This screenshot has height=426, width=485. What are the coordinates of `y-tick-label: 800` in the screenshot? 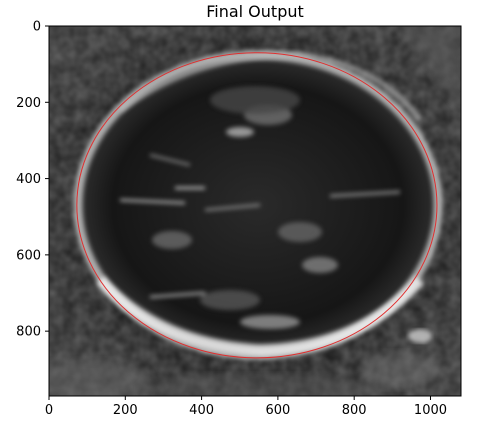 It's located at (28, 332).